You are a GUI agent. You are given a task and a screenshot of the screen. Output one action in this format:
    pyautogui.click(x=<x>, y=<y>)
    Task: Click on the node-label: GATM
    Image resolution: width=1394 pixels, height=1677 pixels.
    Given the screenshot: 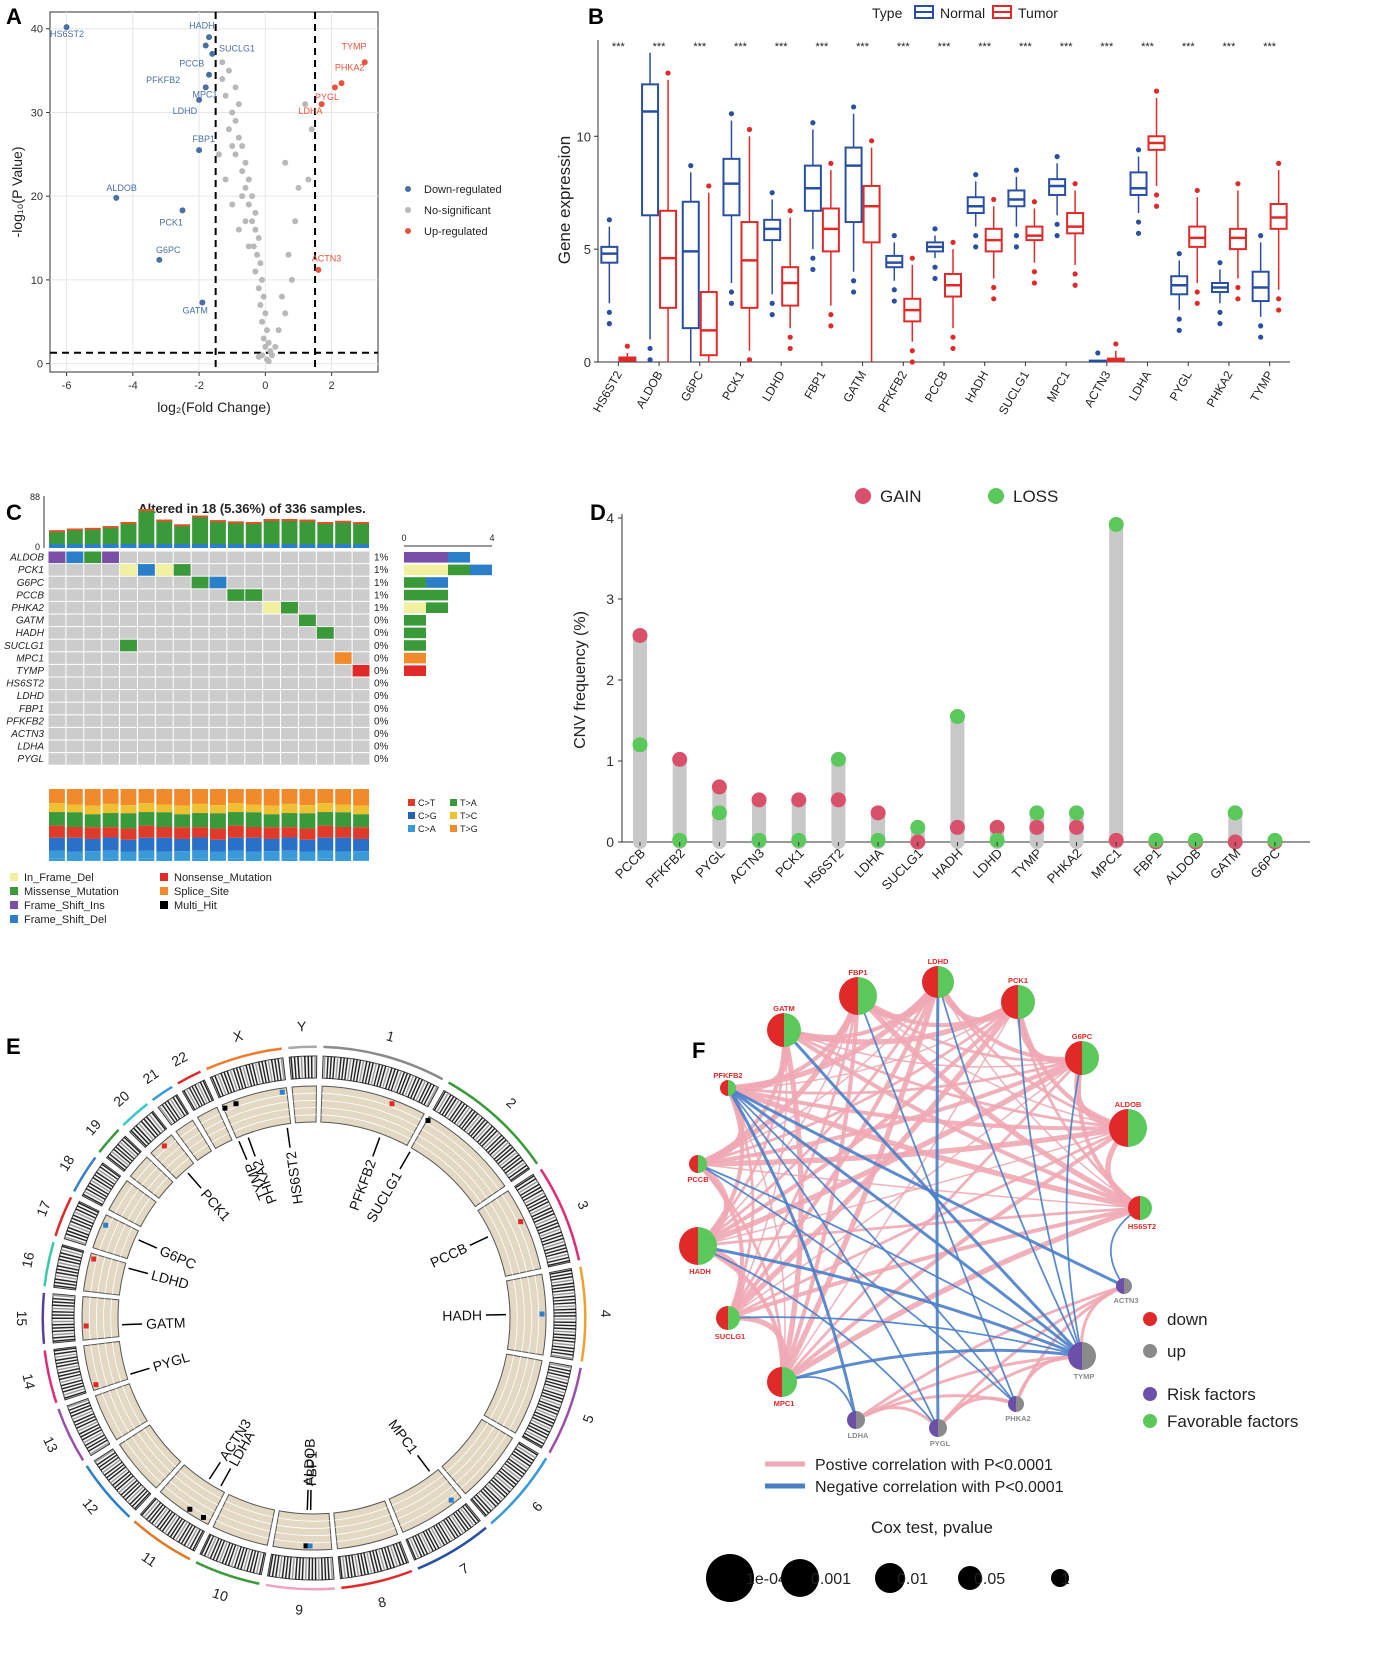 What is the action you would take?
    pyautogui.click(x=784, y=1008)
    